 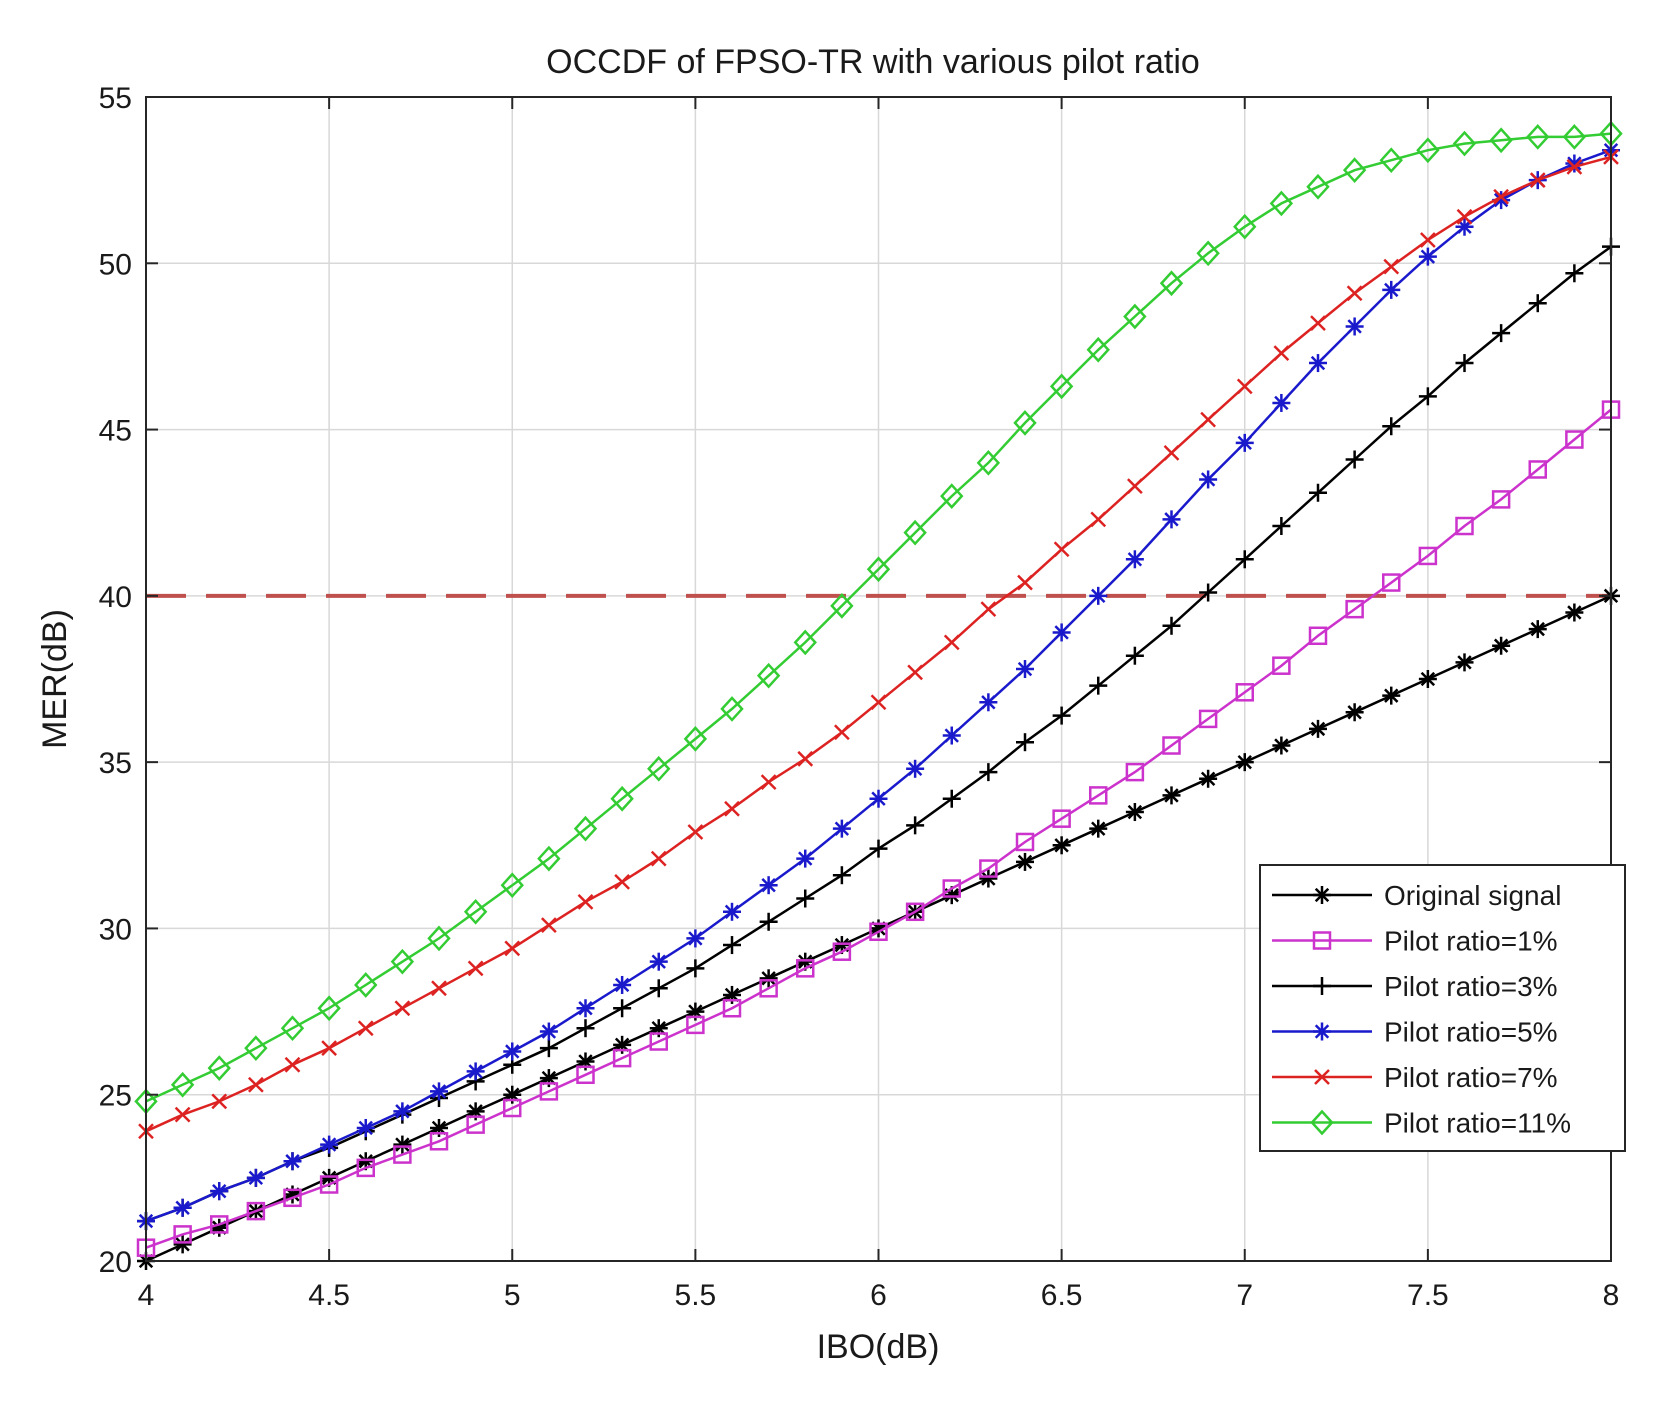 What do you see at coordinates (1244, 1295) in the screenshot?
I see `x-tick-label: 7` at bounding box center [1244, 1295].